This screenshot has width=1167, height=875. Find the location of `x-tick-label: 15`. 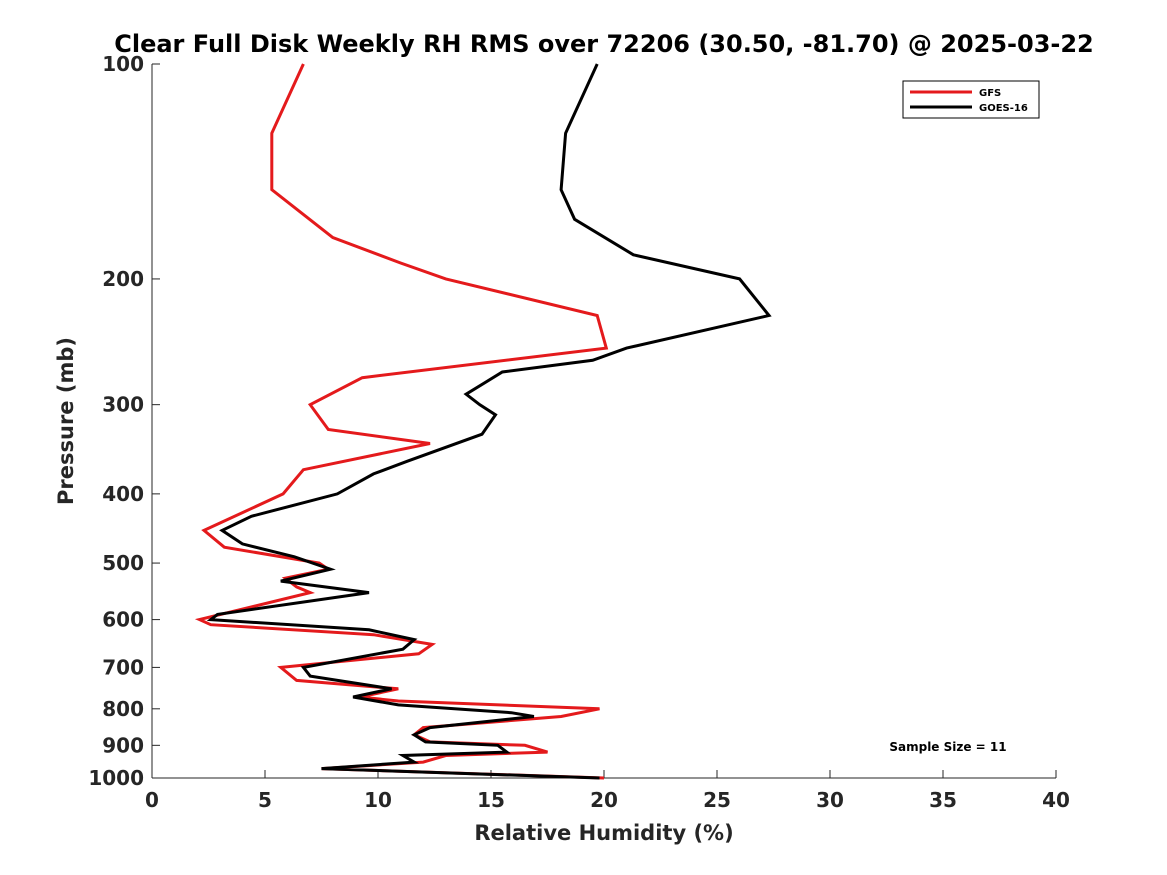

x-tick-label: 15 is located at coordinates (491, 800).